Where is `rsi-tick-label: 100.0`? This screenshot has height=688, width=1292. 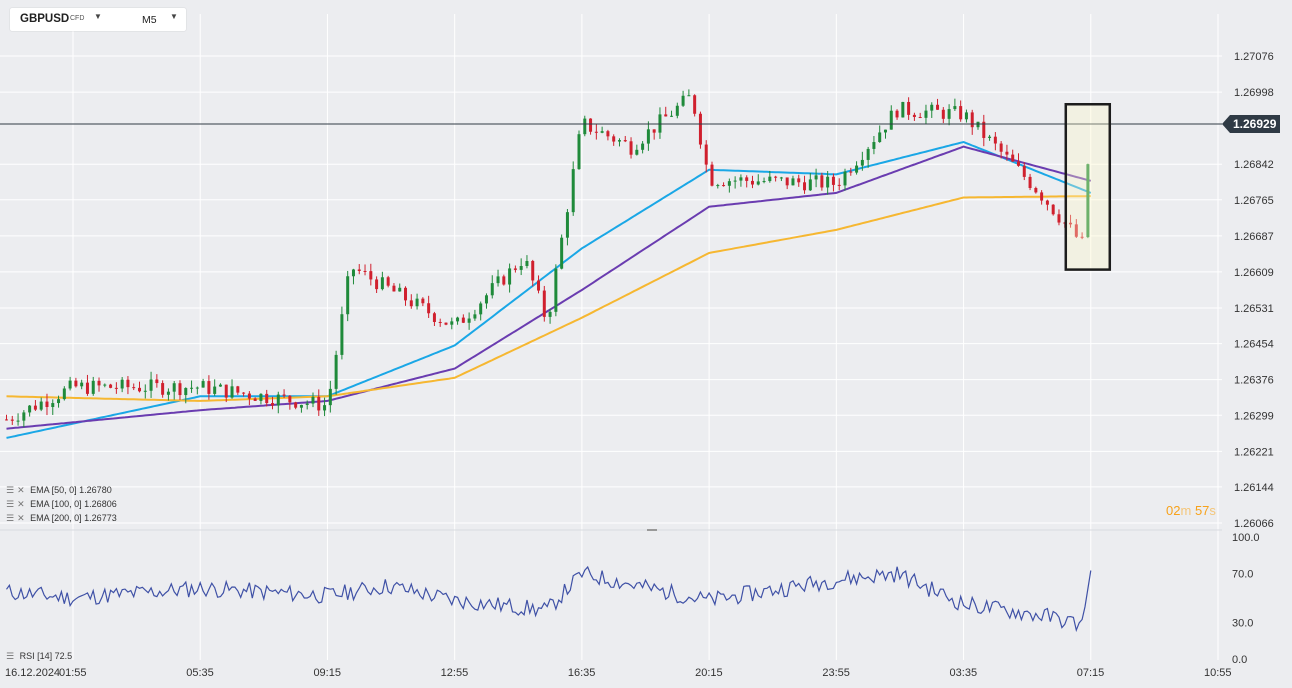 rsi-tick-label: 100.0 is located at coordinates (1246, 538).